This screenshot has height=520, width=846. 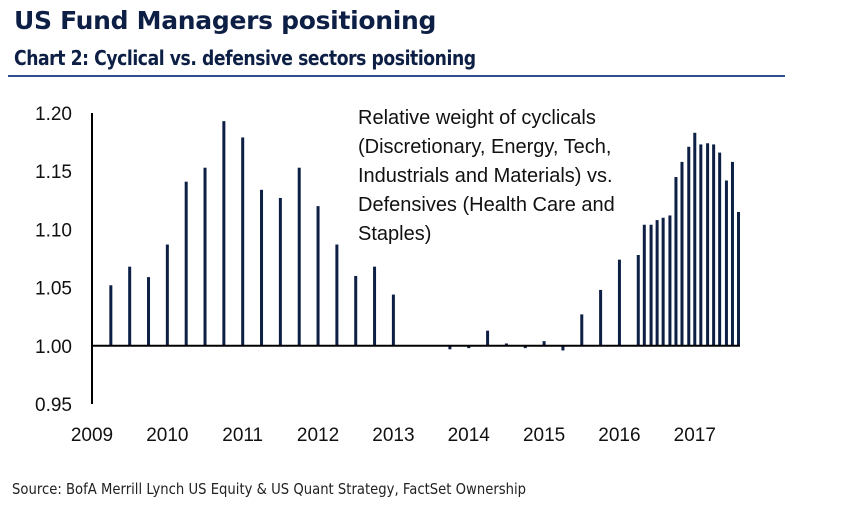 What do you see at coordinates (53, 260) in the screenshot?
I see `y-axis-ticks: 1.20 1.15 1.10 1.05 1.00 0.95` at bounding box center [53, 260].